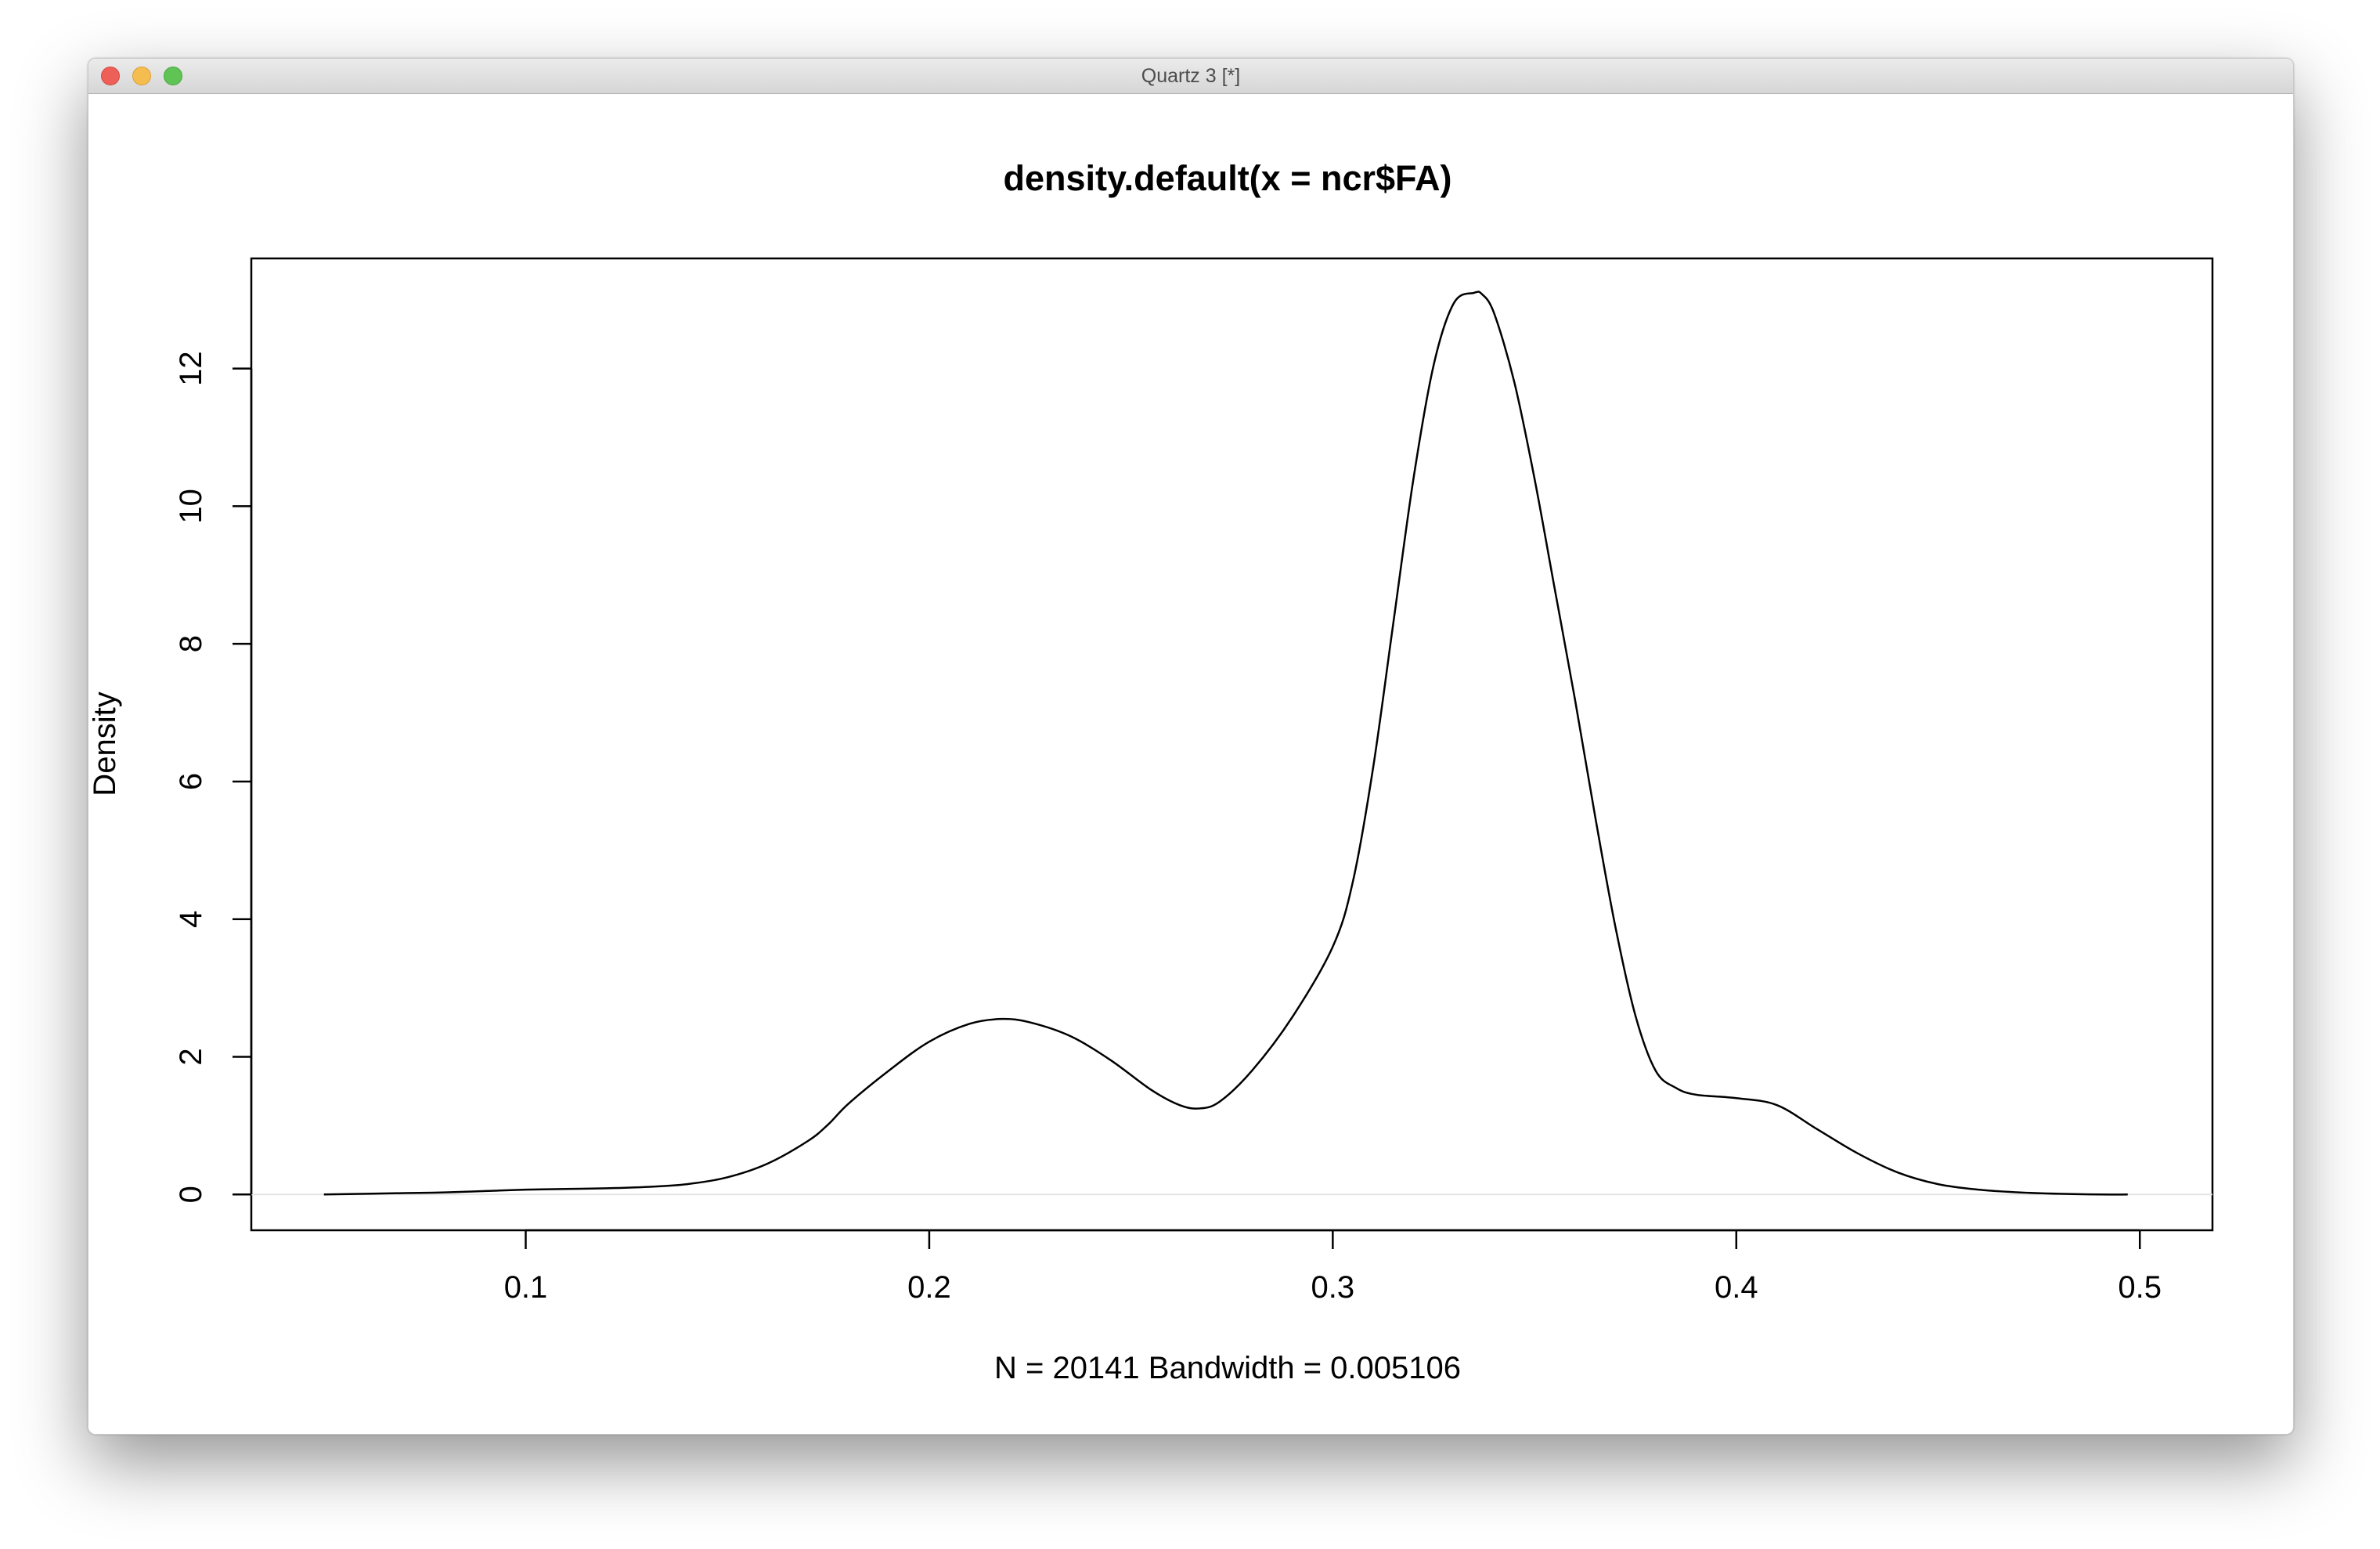 The width and height of the screenshot is (2380, 1549). I want to click on y-axis-label: Density, so click(105, 743).